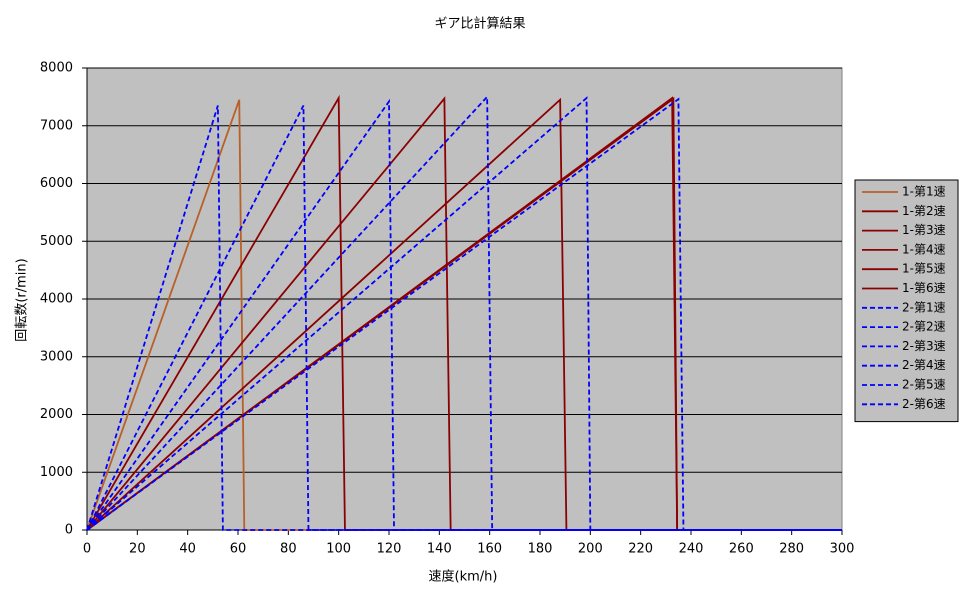  I want to click on x-tick-label: 120, so click(389, 549).